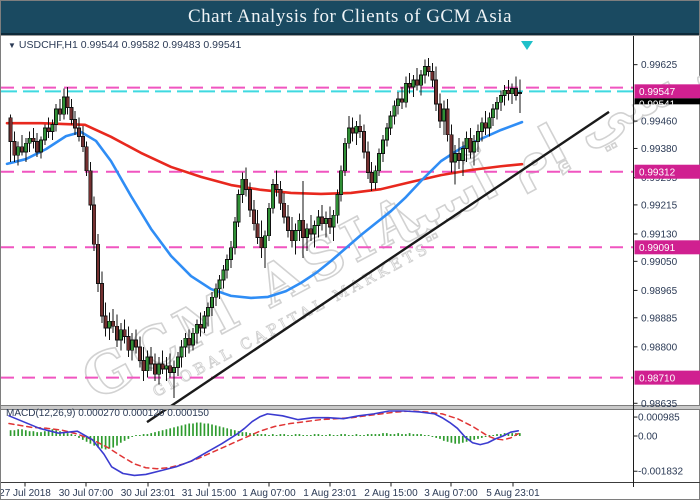 This screenshot has width=700, height=501. I want to click on macd-tick-label: -0.001832, so click(660, 472).